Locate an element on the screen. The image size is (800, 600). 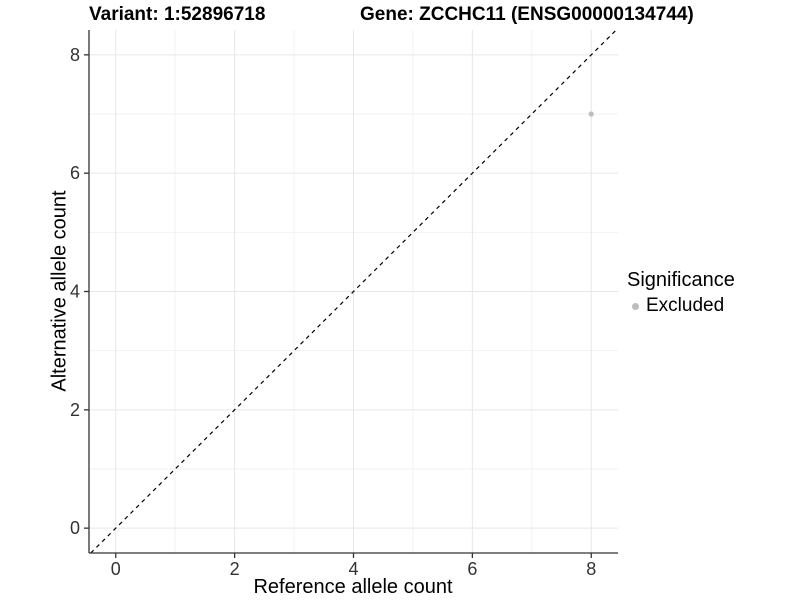
legend-item: Excluded is located at coordinates (681, 306).